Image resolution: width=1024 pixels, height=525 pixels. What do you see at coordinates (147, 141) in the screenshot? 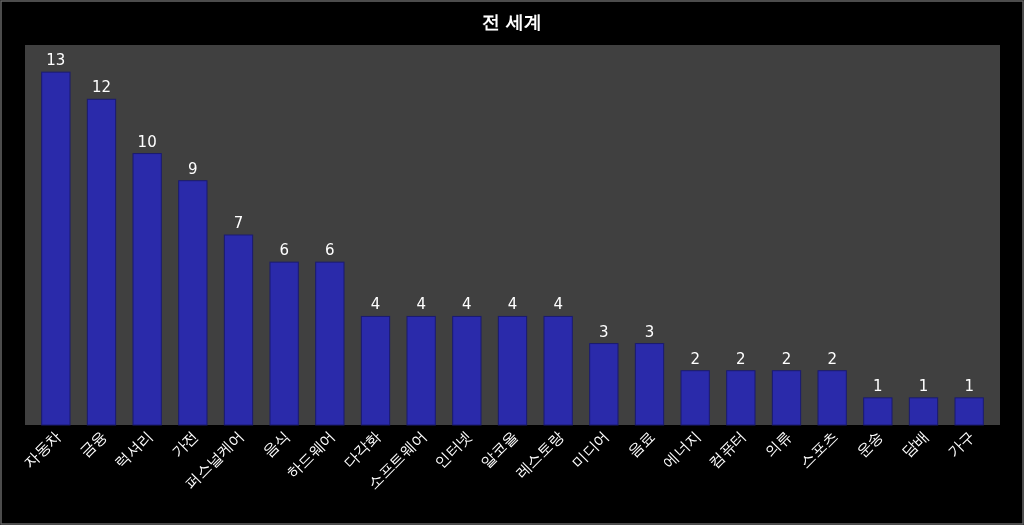
I see `data-label: 10` at bounding box center [147, 141].